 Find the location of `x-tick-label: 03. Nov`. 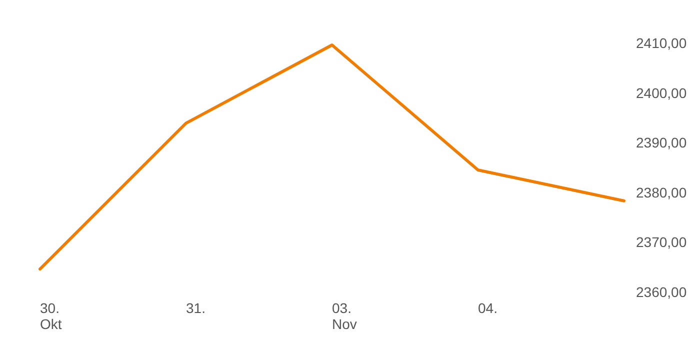

x-tick-label: 03. Nov is located at coordinates (344, 316).